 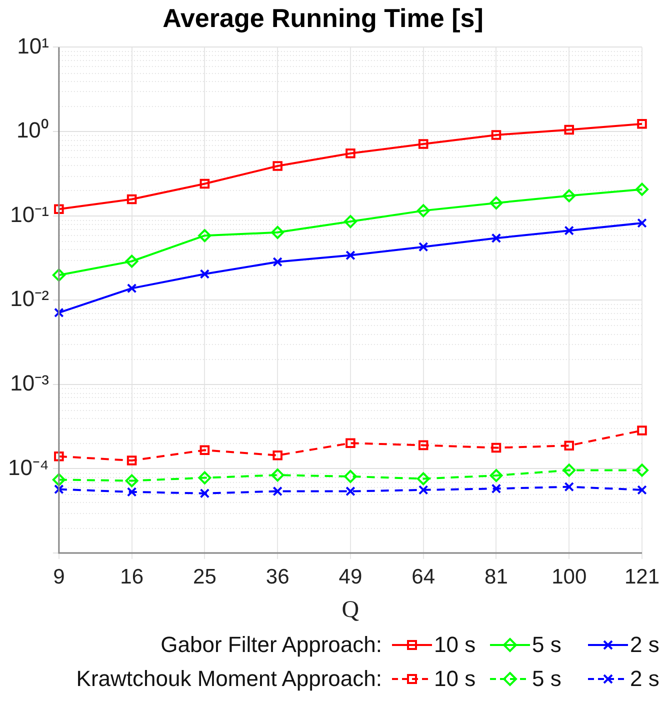 What do you see at coordinates (351, 609) in the screenshot?
I see `x-axis-title: Q` at bounding box center [351, 609].